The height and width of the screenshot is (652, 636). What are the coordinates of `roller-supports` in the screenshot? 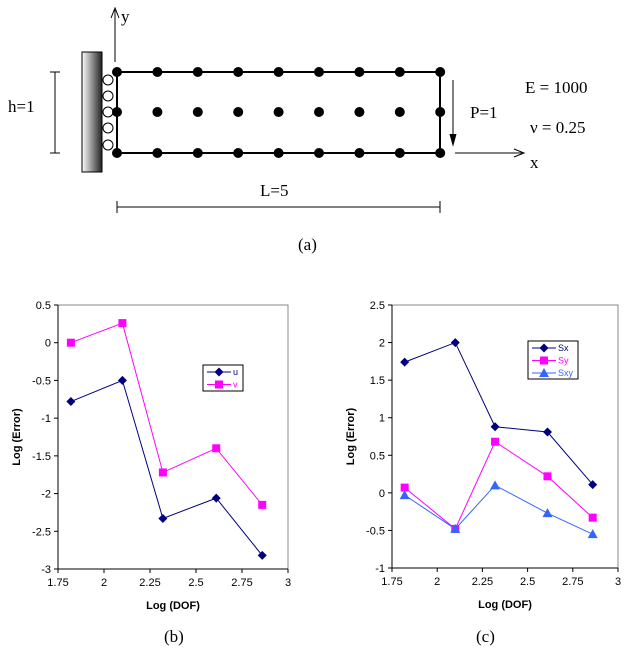 It's located at (108, 112).